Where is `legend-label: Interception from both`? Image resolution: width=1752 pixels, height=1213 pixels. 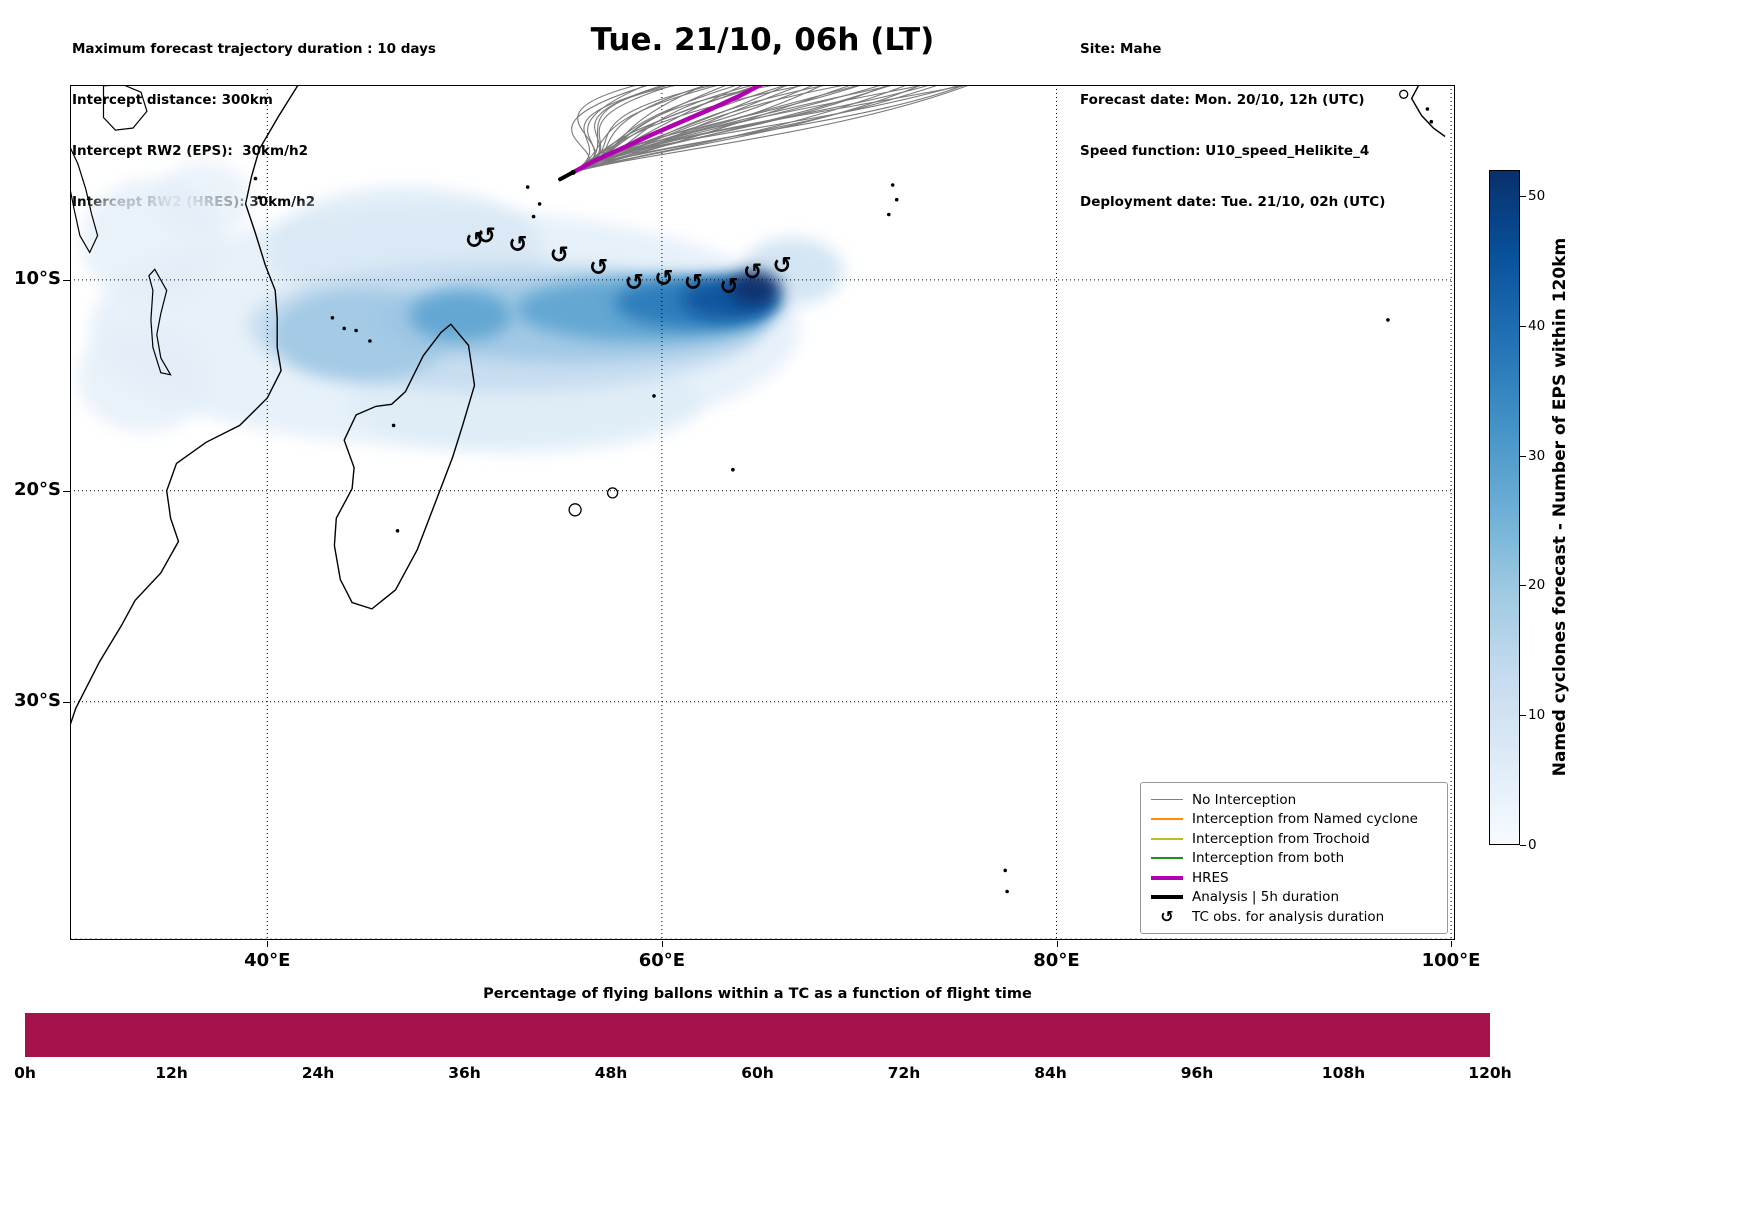 legend-label: Interception from both is located at coordinates (1268, 858).